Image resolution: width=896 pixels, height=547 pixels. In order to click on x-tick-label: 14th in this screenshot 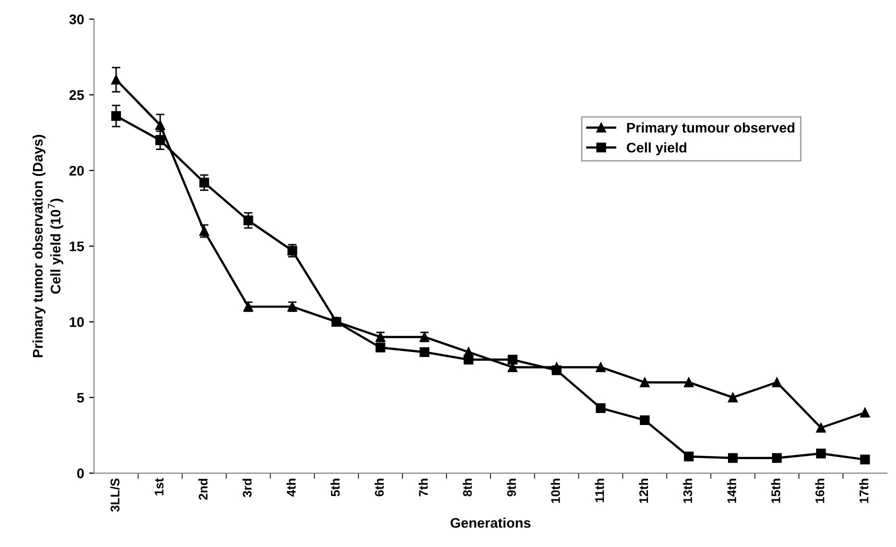, I will do `click(731, 490)`.